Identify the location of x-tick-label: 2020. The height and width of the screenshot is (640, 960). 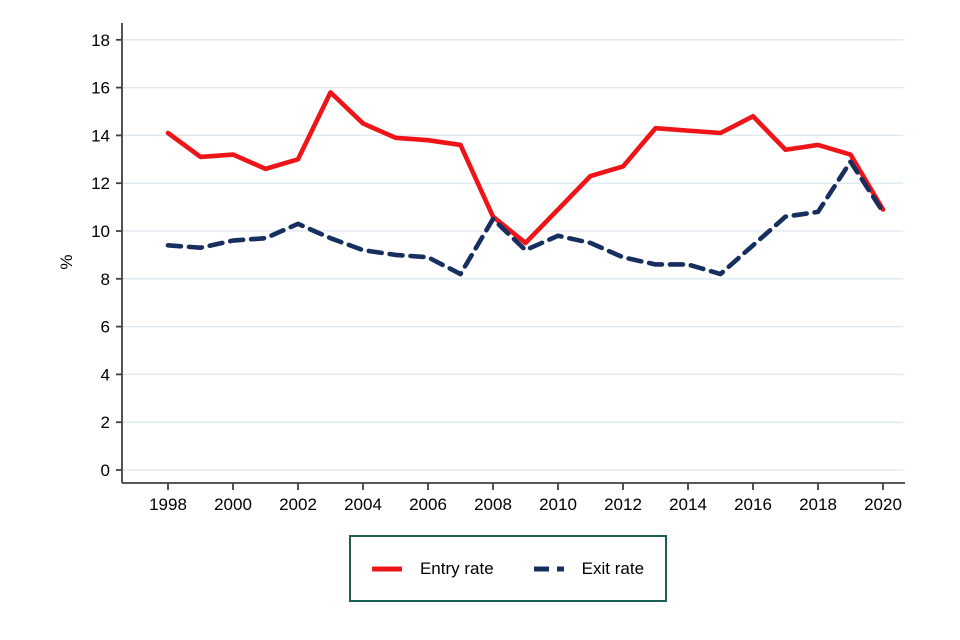
(883, 504).